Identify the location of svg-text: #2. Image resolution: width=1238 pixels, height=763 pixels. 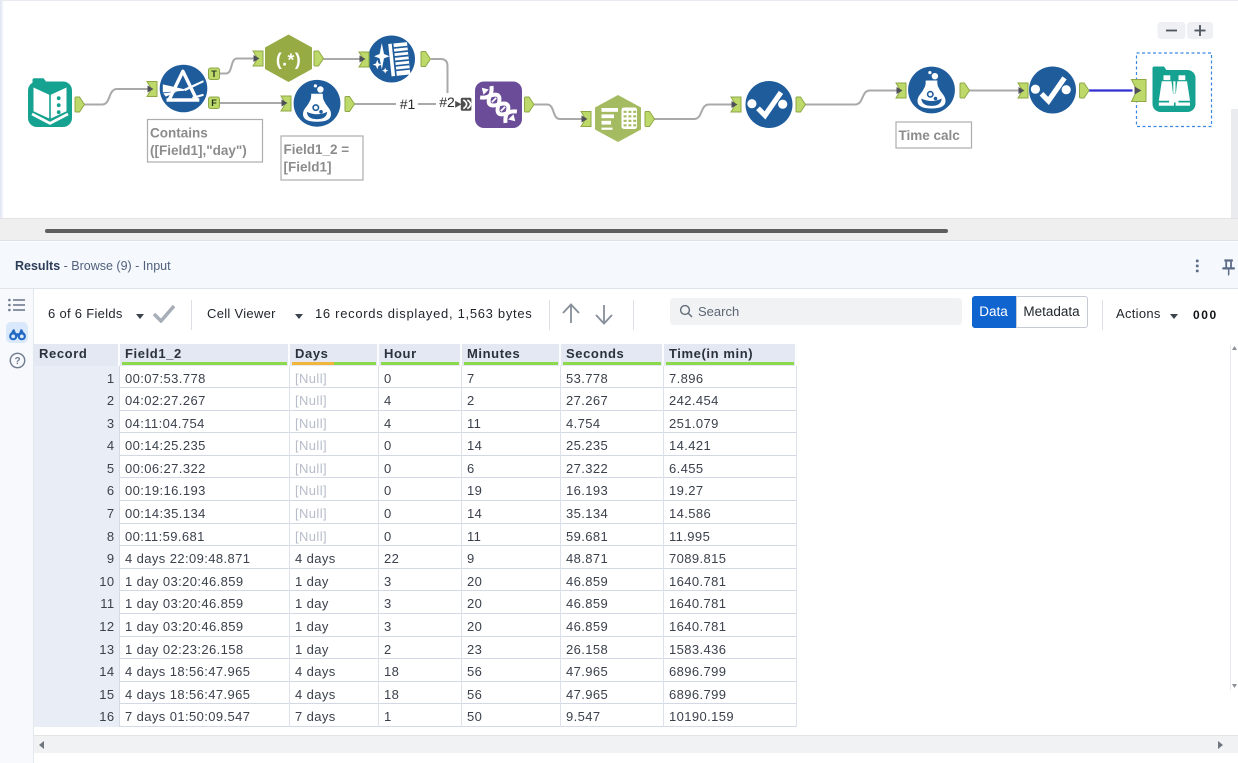
(447, 102).